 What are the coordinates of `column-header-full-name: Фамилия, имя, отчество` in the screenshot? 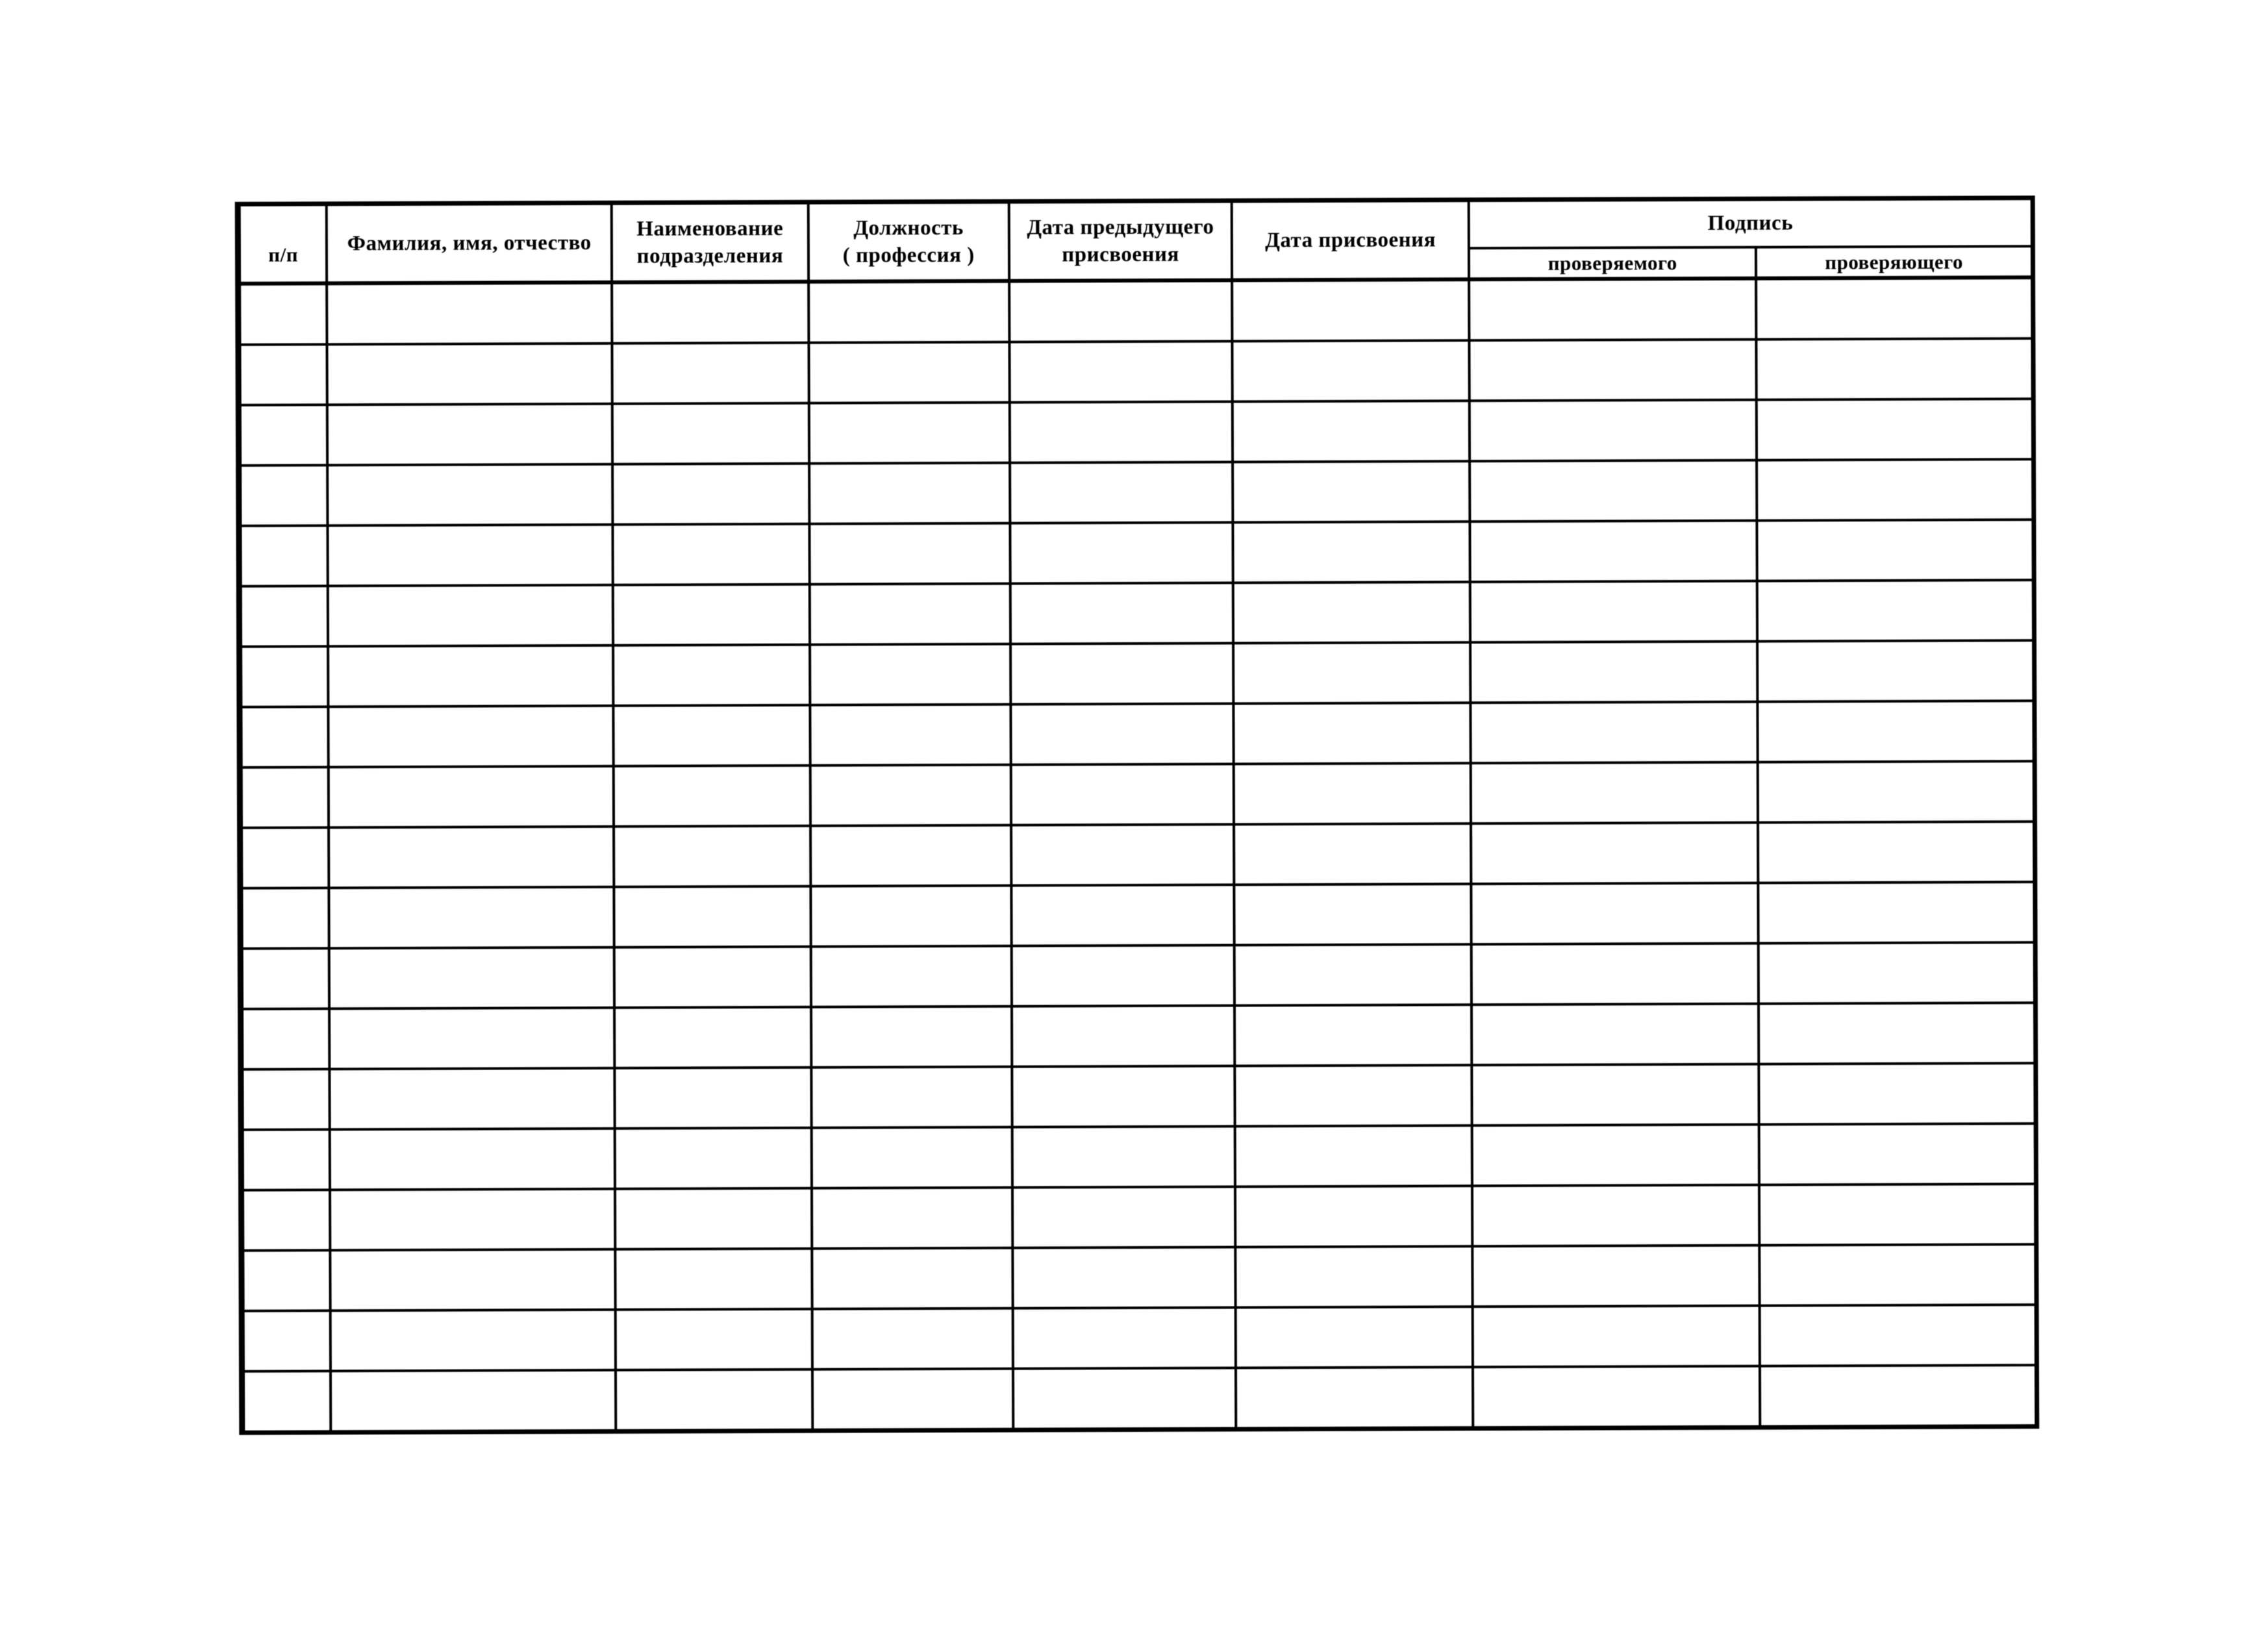 It's located at (469, 243).